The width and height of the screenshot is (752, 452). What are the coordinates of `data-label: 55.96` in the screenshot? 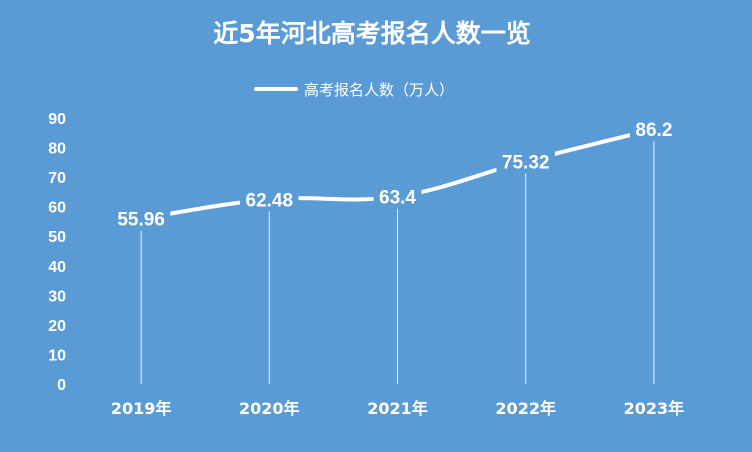 It's located at (141, 220).